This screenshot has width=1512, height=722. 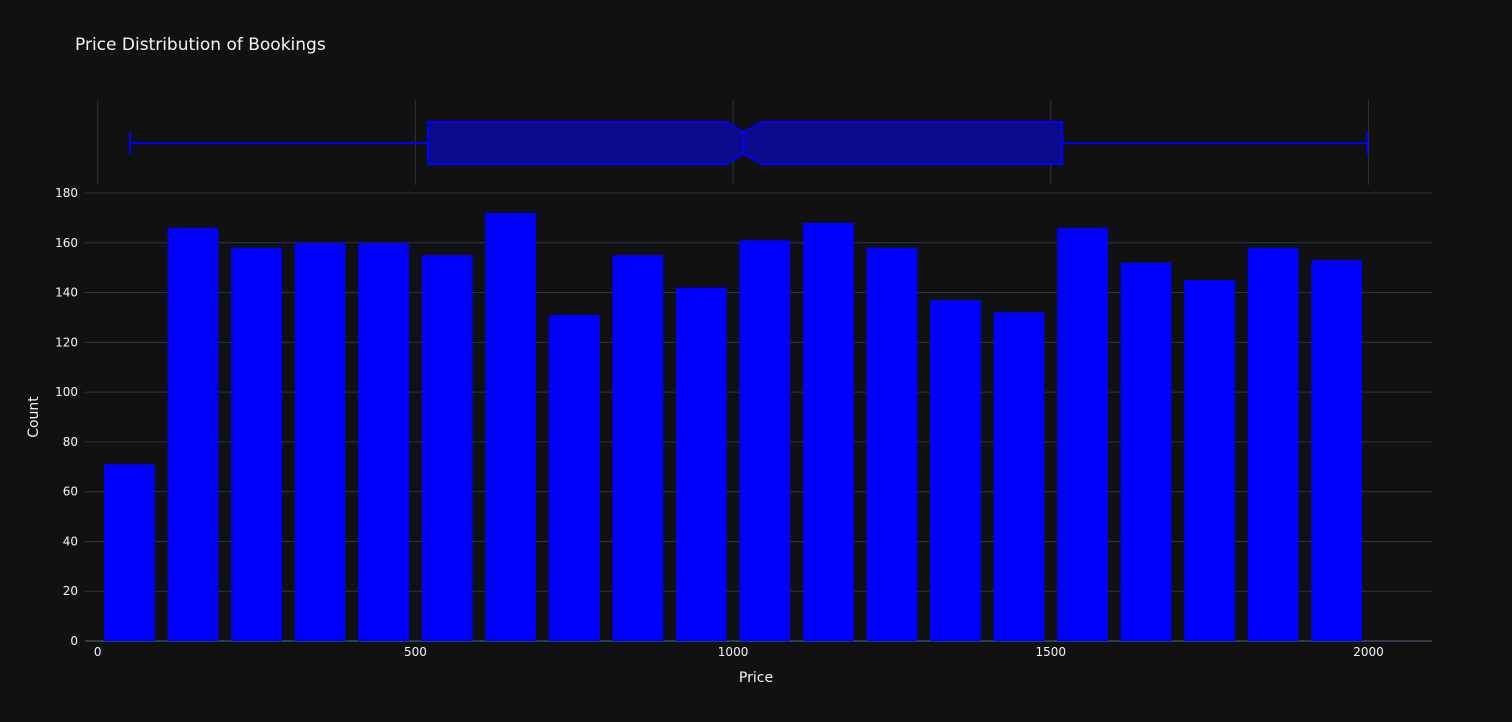 What do you see at coordinates (66, 342) in the screenshot?
I see `y-tick-label: 120` at bounding box center [66, 342].